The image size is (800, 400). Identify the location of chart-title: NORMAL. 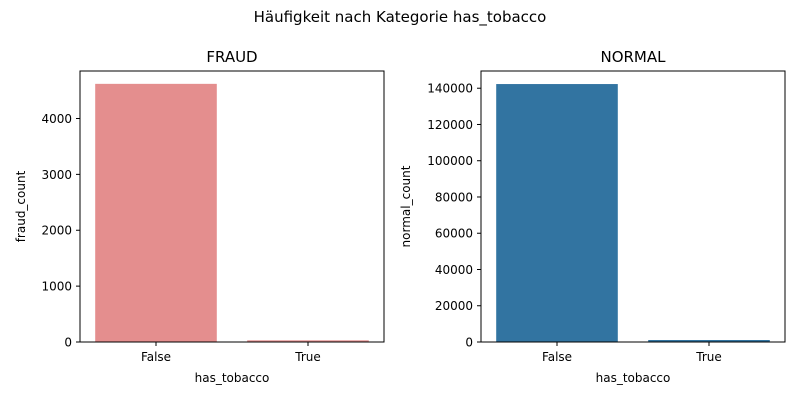
(633, 57).